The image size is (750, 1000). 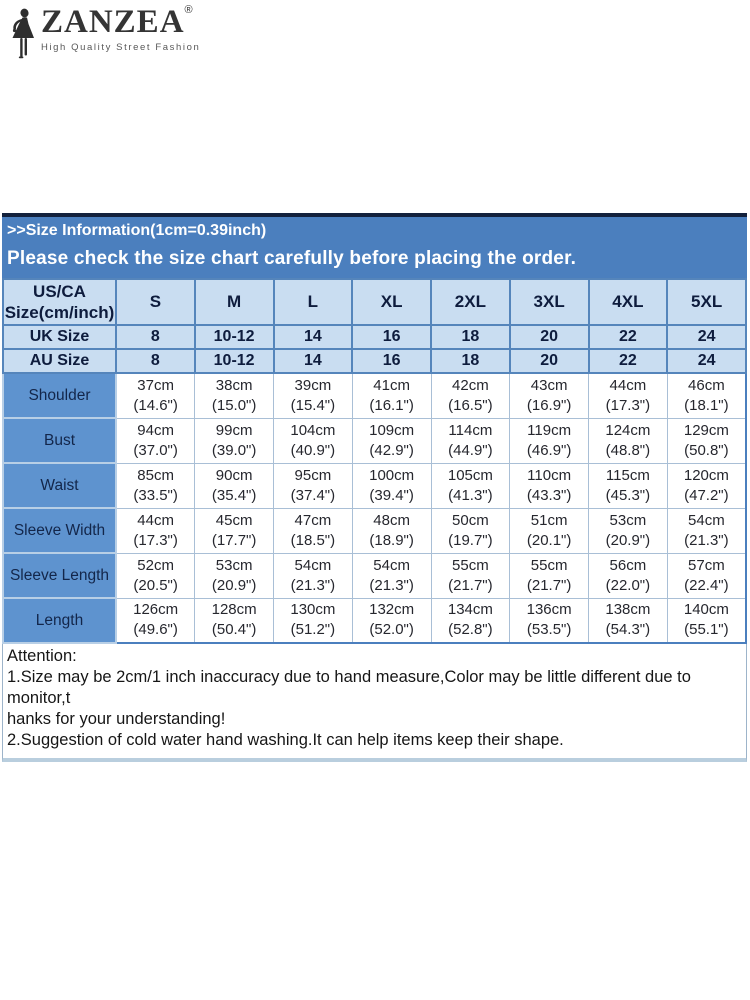 I want to click on size-col-header-s: S, so click(x=155, y=302).